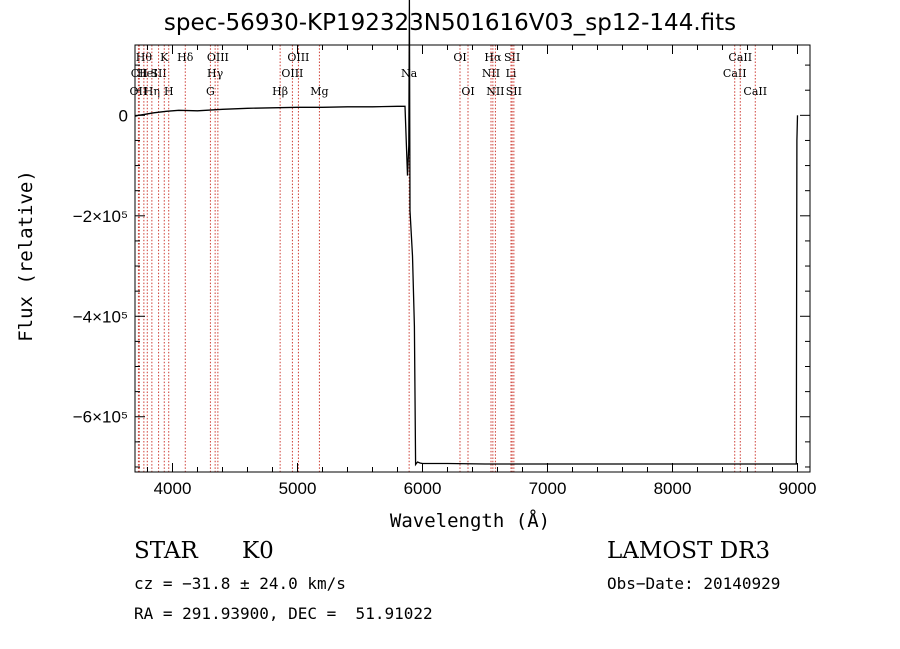 This screenshot has width=900, height=649. What do you see at coordinates (319, 91) in the screenshot?
I see `line-marker-label: Mg` at bounding box center [319, 91].